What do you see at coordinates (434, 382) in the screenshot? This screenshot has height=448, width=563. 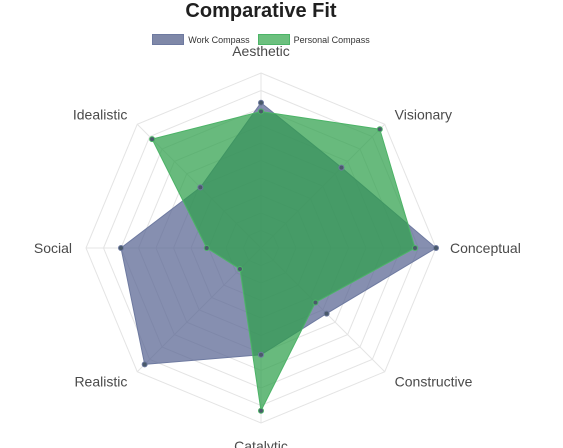 I see `axis-label: Constructive` at bounding box center [434, 382].